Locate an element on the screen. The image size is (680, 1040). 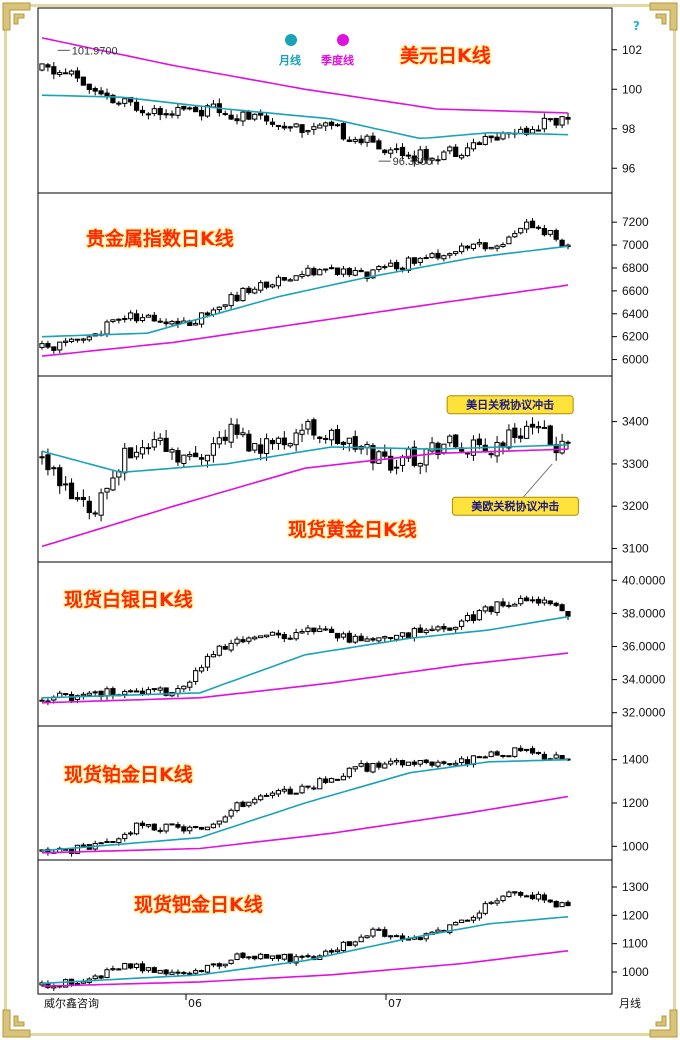
period-label: 月线 is located at coordinates (630, 1003).